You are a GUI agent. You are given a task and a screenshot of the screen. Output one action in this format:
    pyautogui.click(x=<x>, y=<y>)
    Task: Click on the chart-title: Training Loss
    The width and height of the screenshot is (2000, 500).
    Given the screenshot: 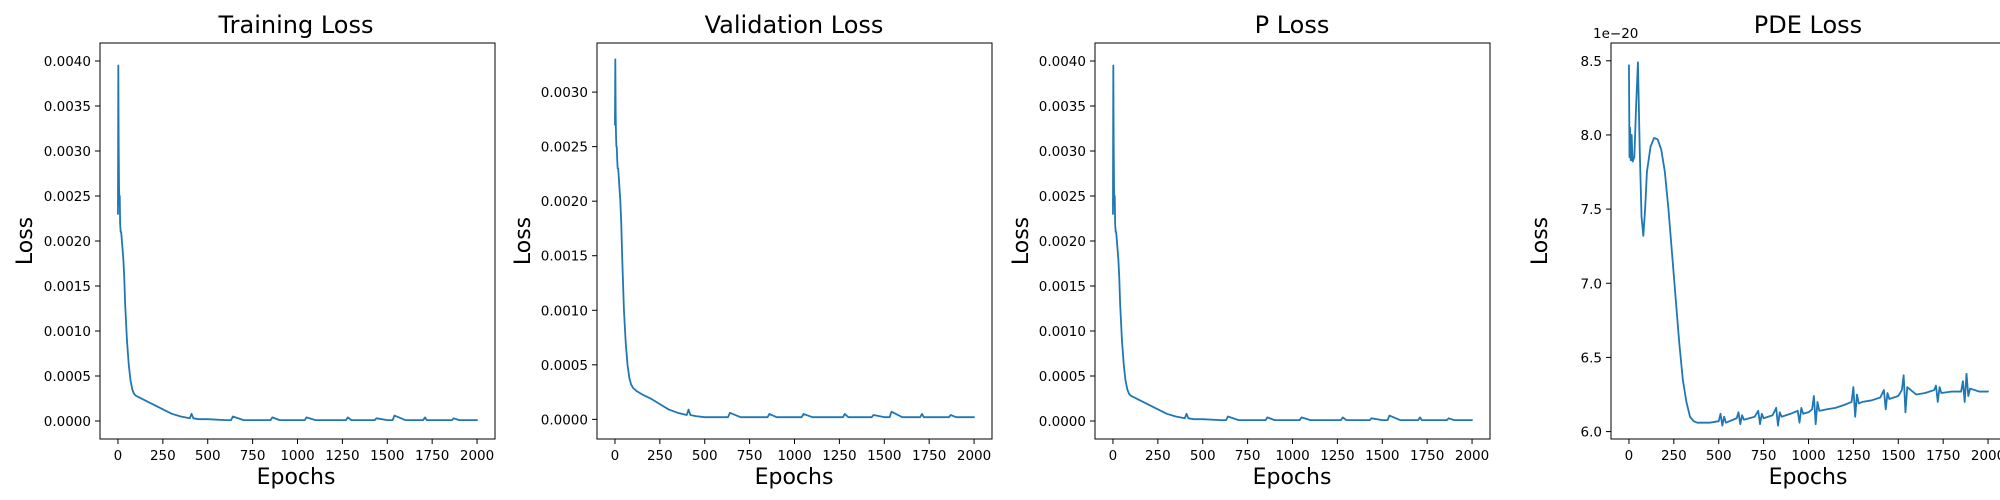 What is the action you would take?
    pyautogui.click(x=296, y=25)
    